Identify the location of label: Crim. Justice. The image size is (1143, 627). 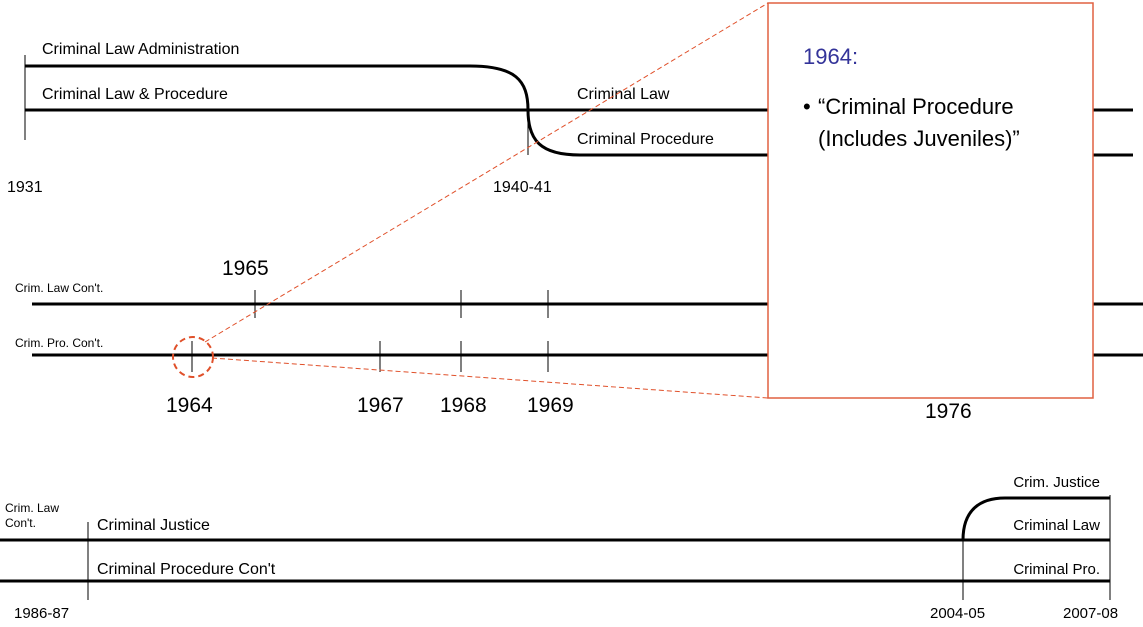
(1056, 482).